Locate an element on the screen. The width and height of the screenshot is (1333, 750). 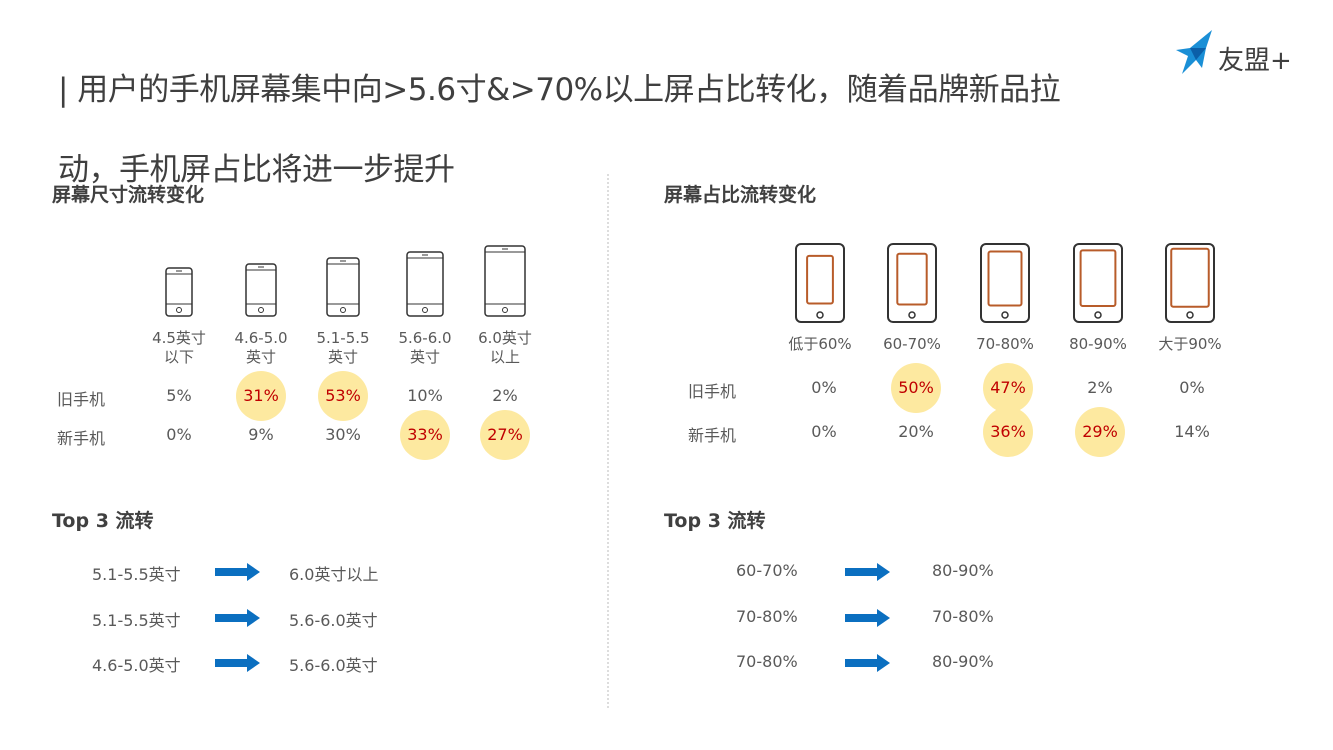
column-label: 低于60% is located at coordinates (820, 344).